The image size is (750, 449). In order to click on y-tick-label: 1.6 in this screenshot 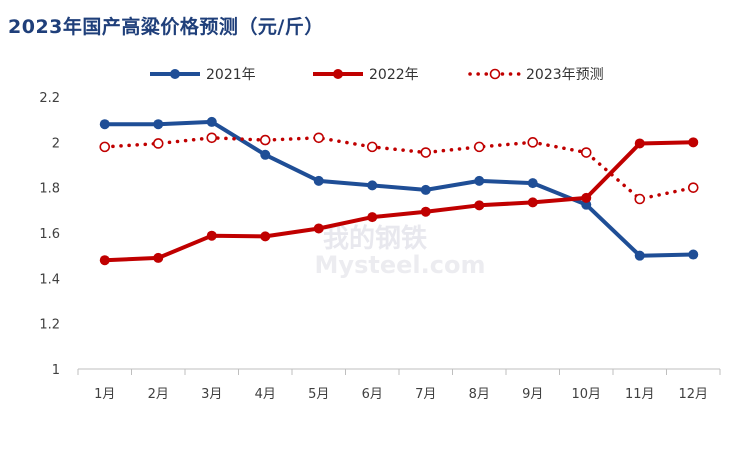, I will do `click(49, 234)`.